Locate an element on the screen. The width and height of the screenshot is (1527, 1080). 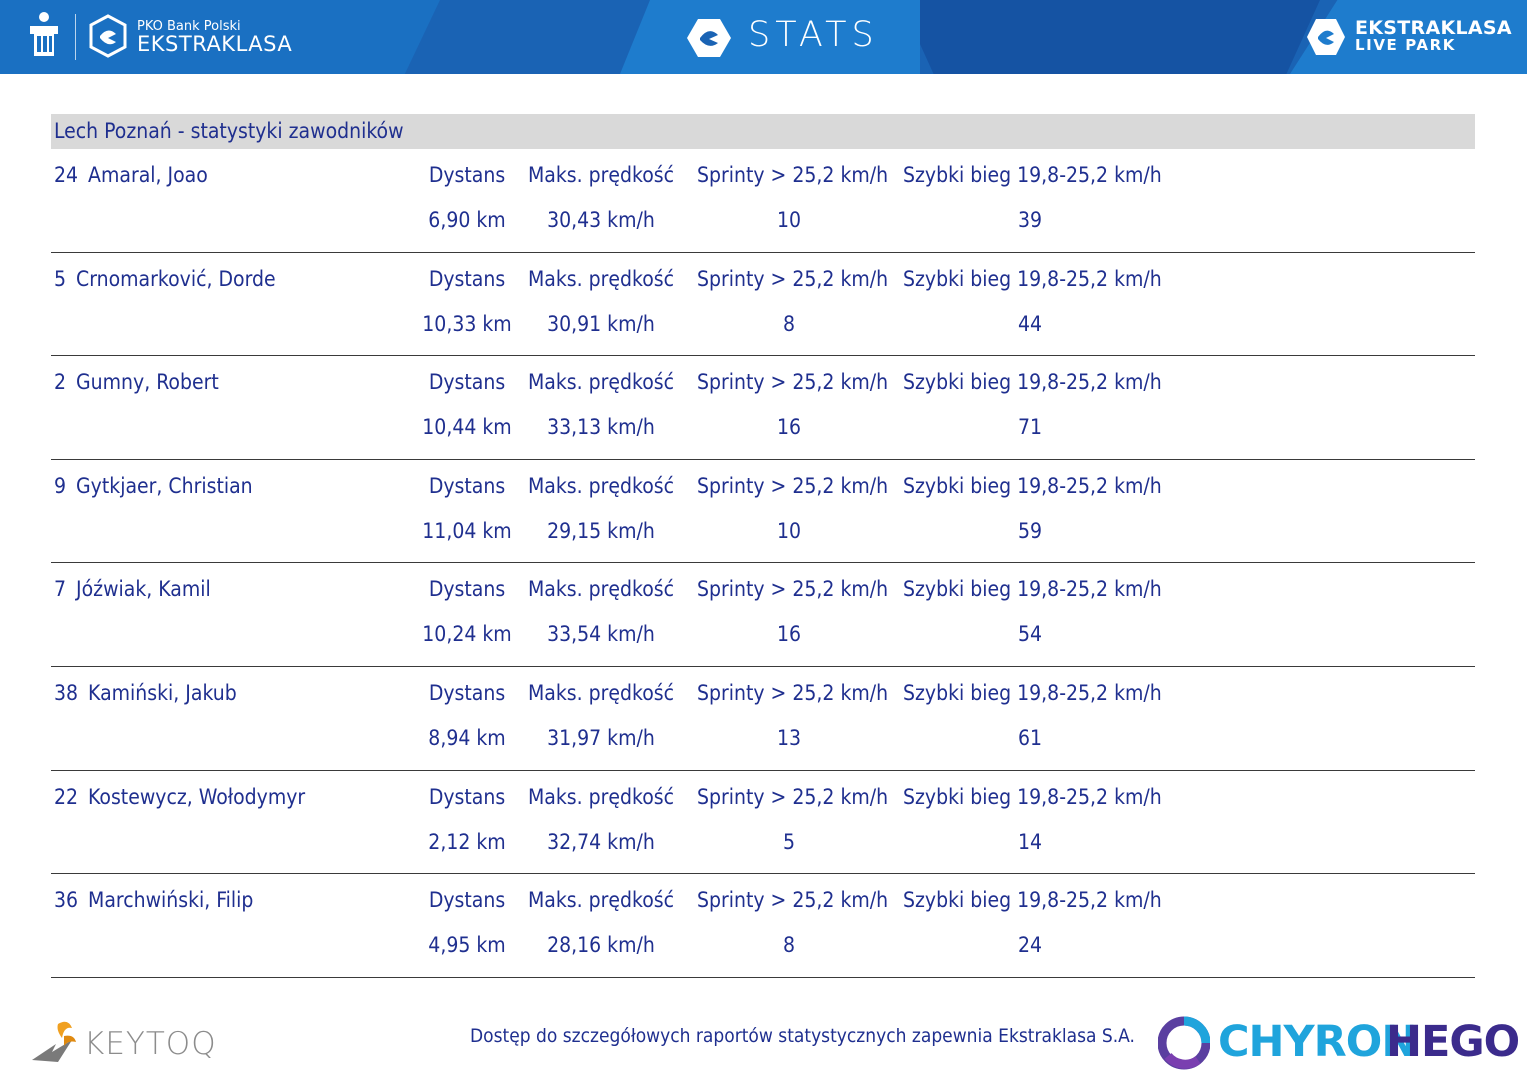
fast-runs-value: 24 is located at coordinates (1030, 945).